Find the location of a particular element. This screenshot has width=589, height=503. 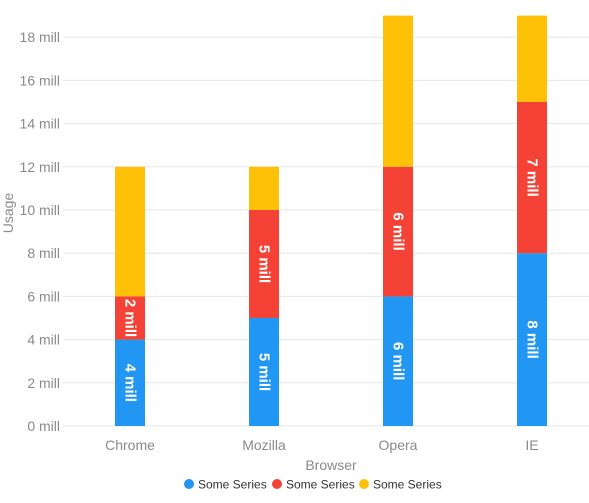

x-axis-title: Browser is located at coordinates (331, 465).